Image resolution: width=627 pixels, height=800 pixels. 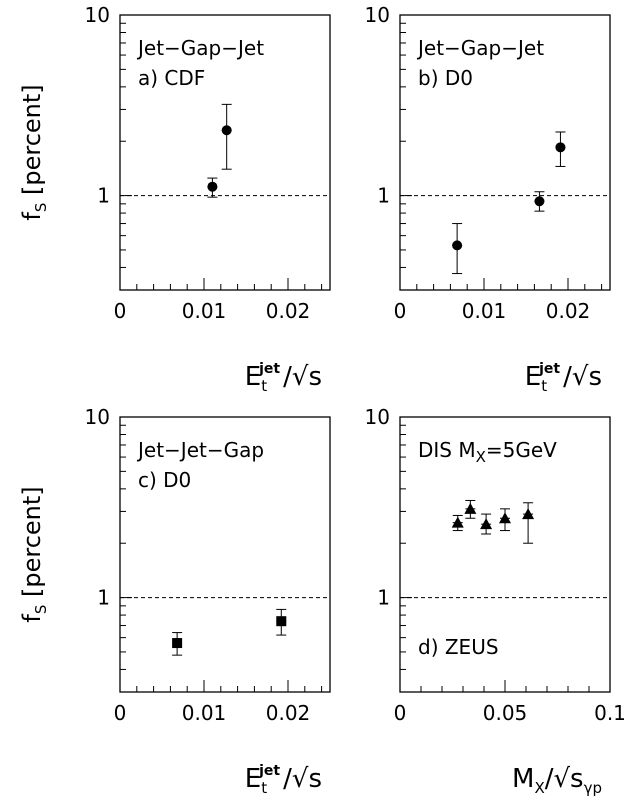 What do you see at coordinates (568, 311) in the screenshot?
I see `panel-b-xtick-label: 0.02` at bounding box center [568, 311].